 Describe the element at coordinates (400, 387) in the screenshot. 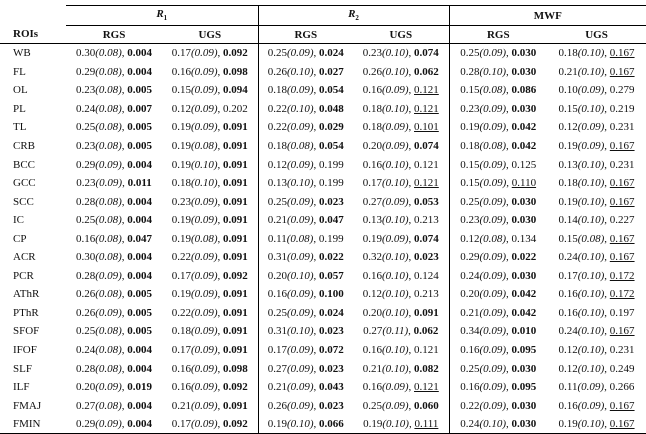

I see `value-cell: 0.16(0.09), 0.121` at that location.